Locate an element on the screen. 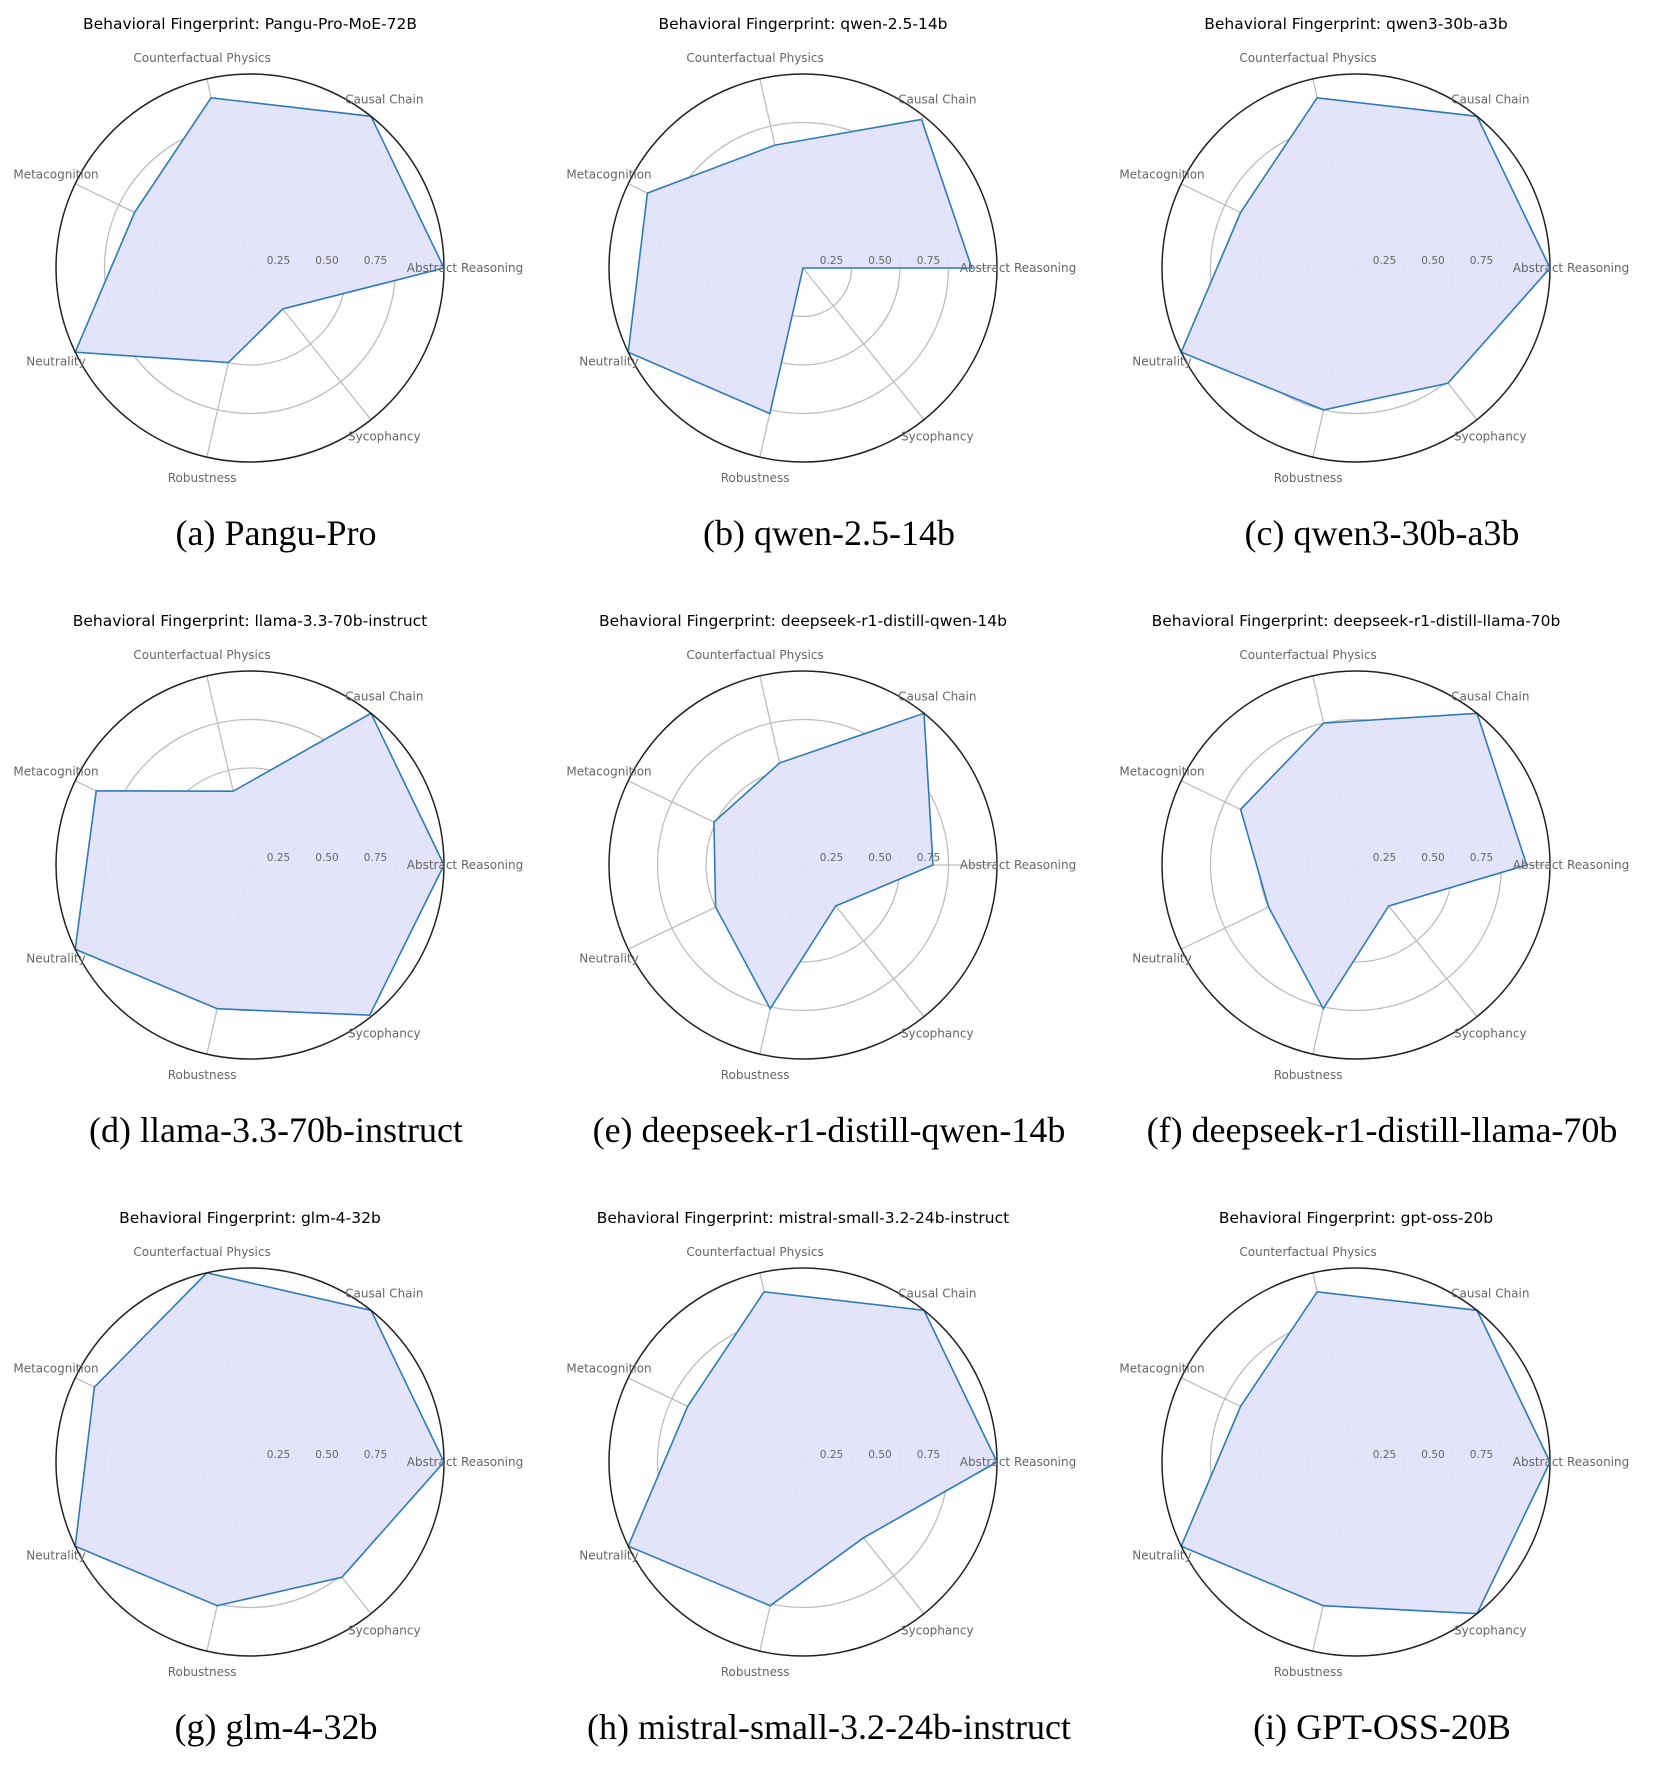 This screenshot has height=1788, width=1658. figure-caption: (i) GPT-OSS-20B is located at coordinates (1382, 1727).